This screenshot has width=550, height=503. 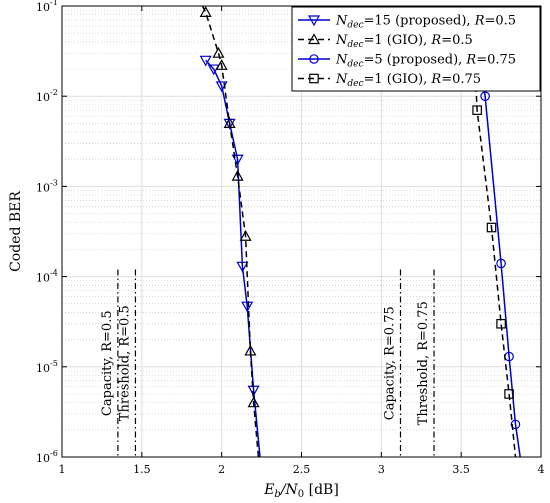 What do you see at coordinates (47, 7) in the screenshot?
I see `y-tick-label: 10⁻¹` at bounding box center [47, 7].